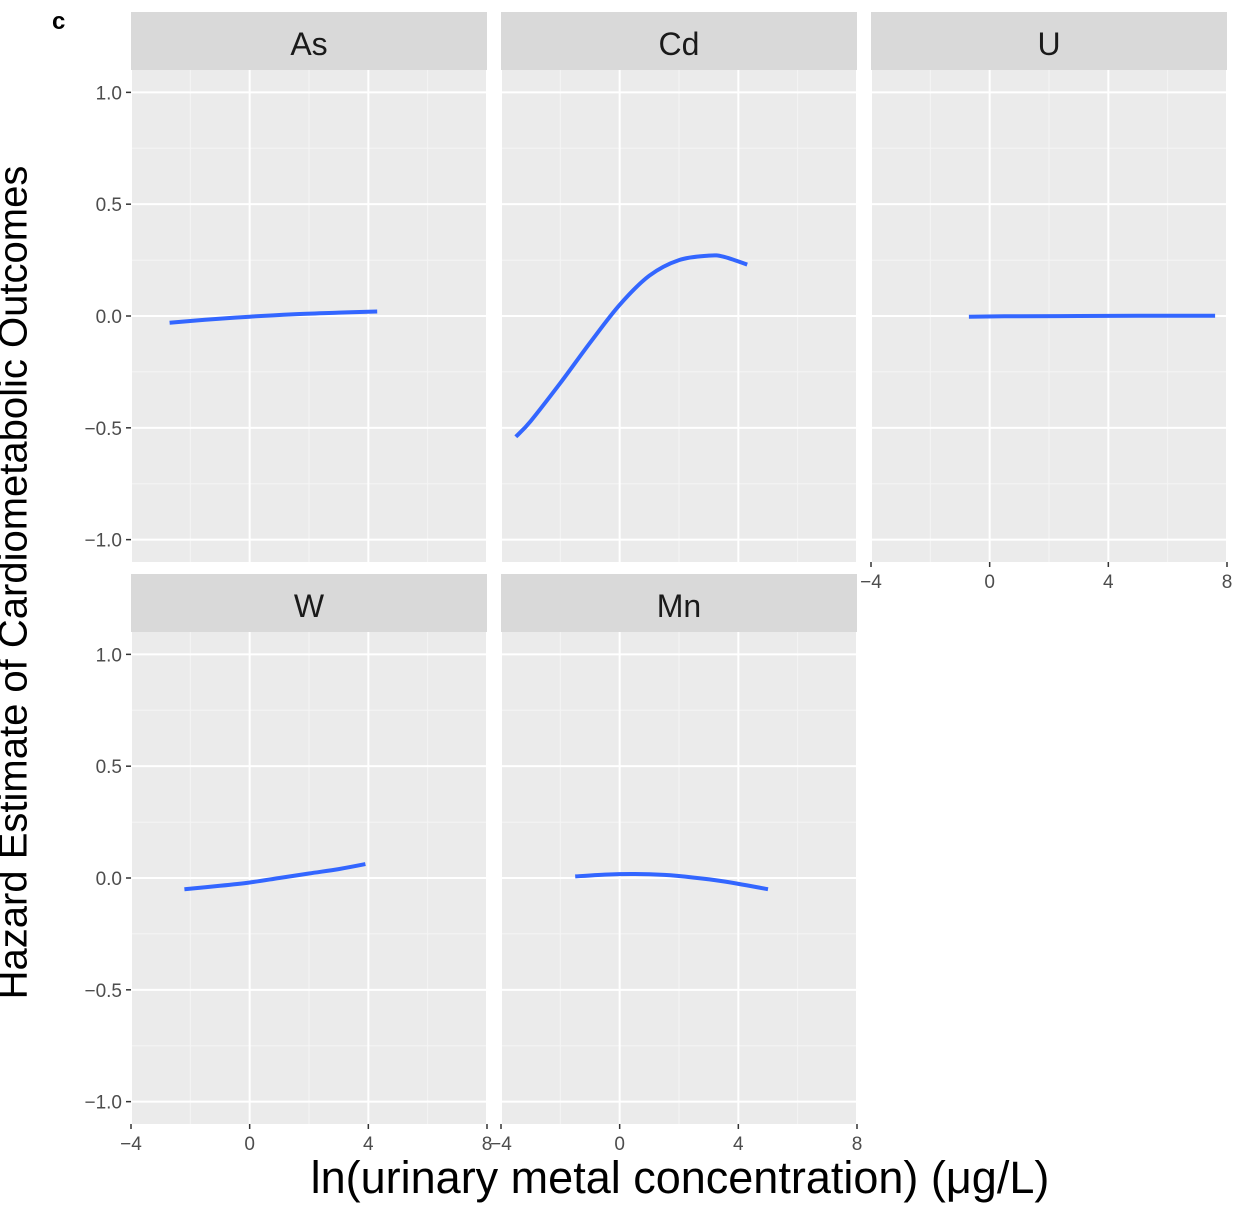 This screenshot has width=1233, height=1210. Describe the element at coordinates (1048, 44) in the screenshot. I see `facet-title-u: U` at that location.